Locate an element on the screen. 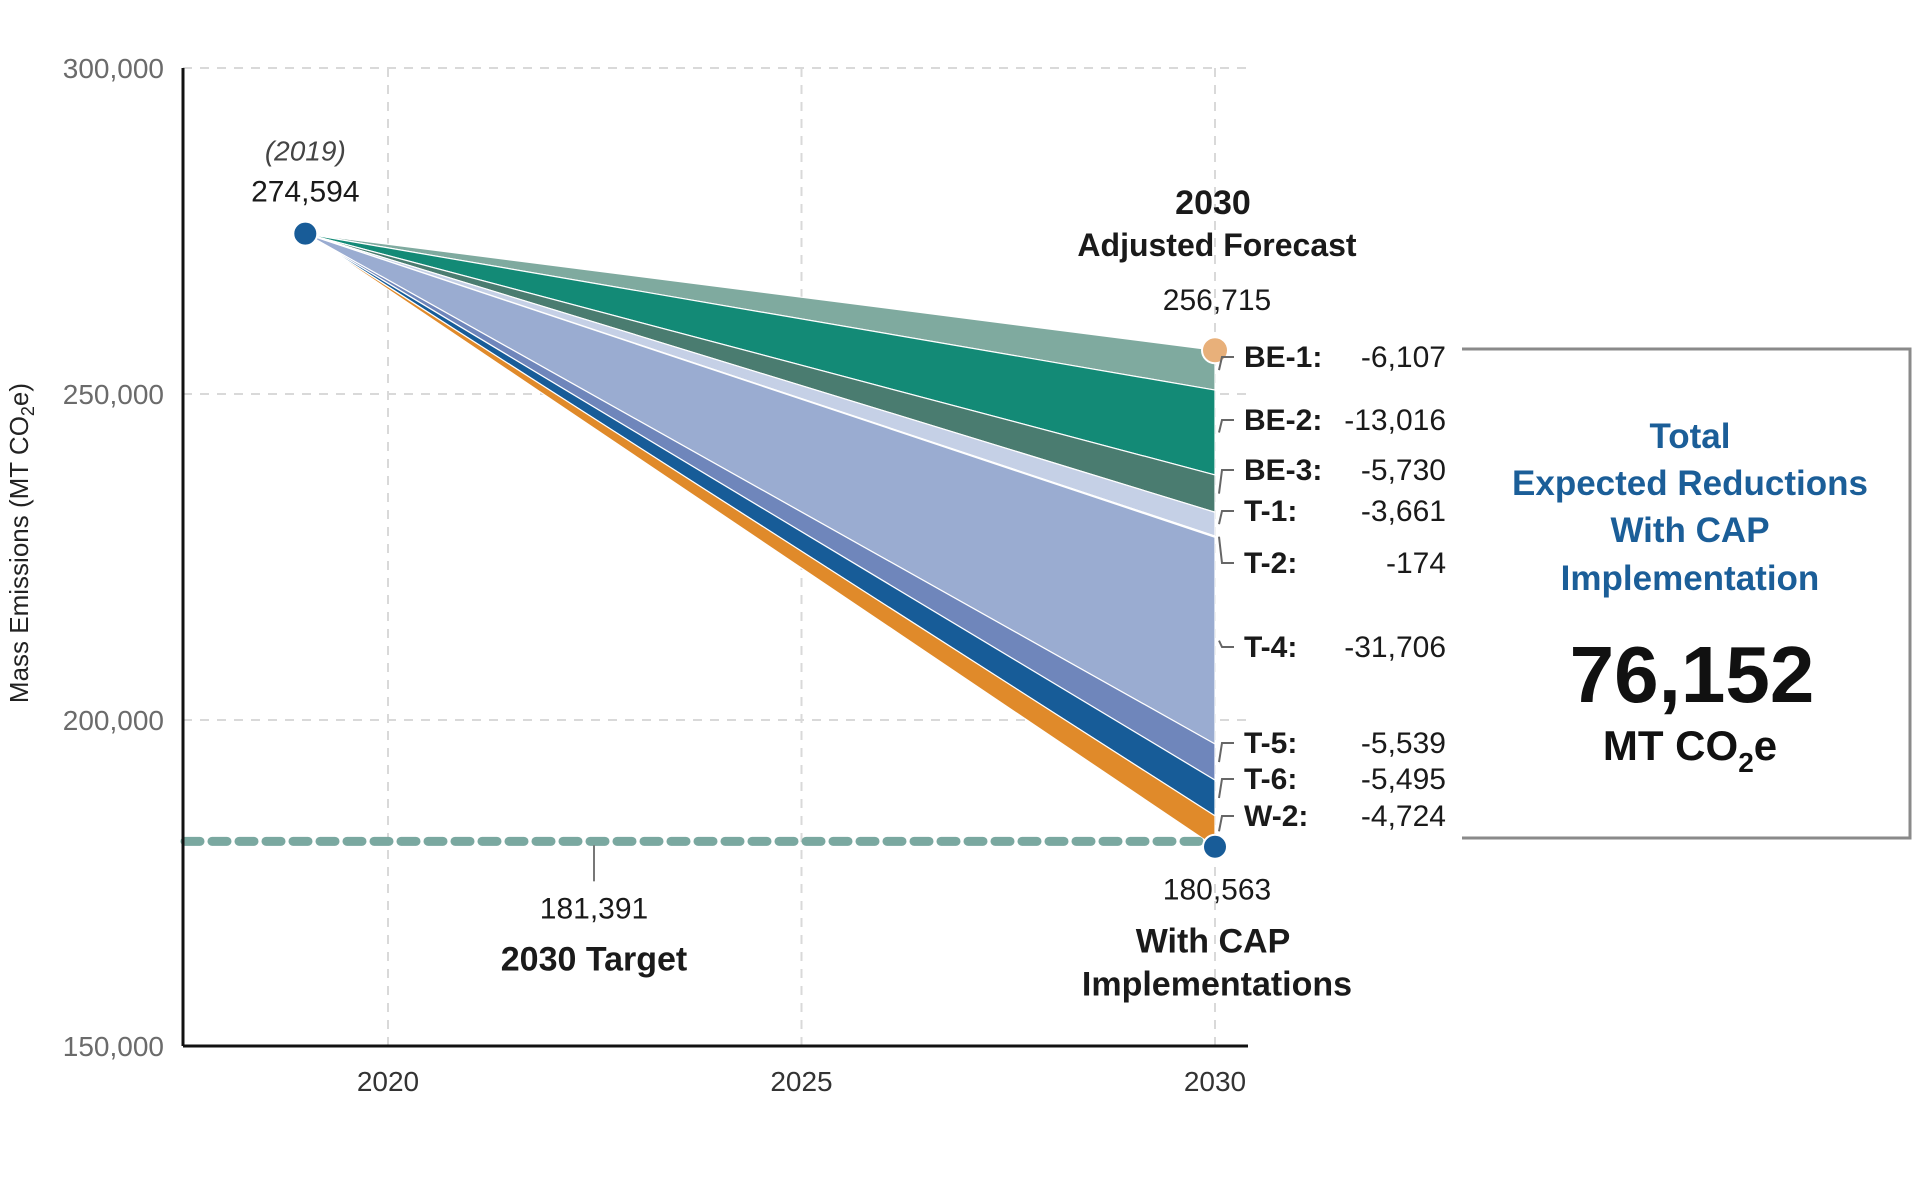 Image resolution: width=1920 pixels, height=1181 pixels. total-box-unit-main: MT CO is located at coordinates (1670, 745).